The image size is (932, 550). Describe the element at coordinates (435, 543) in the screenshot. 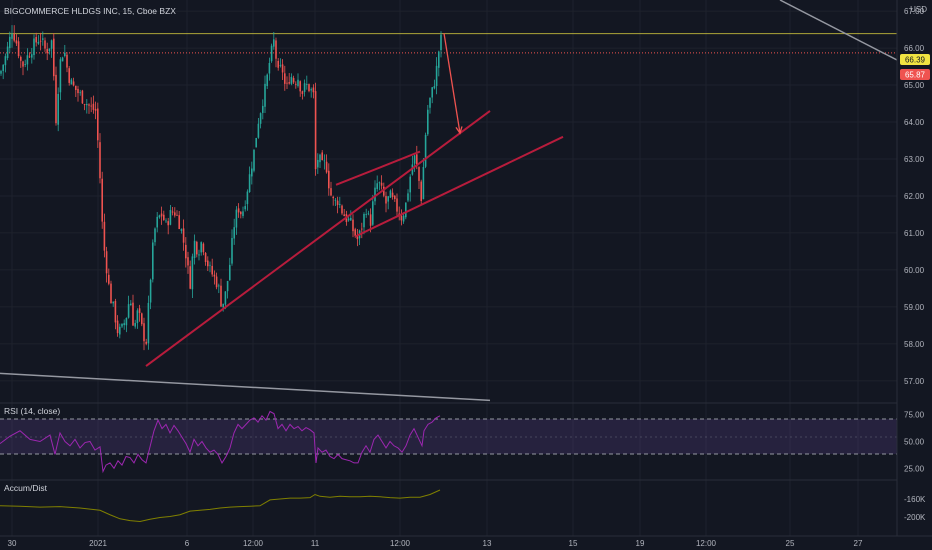

I see `time-axis: 30 2021 6 12:00 11 12:00 13 15 19 12:00 25 27` at that location.